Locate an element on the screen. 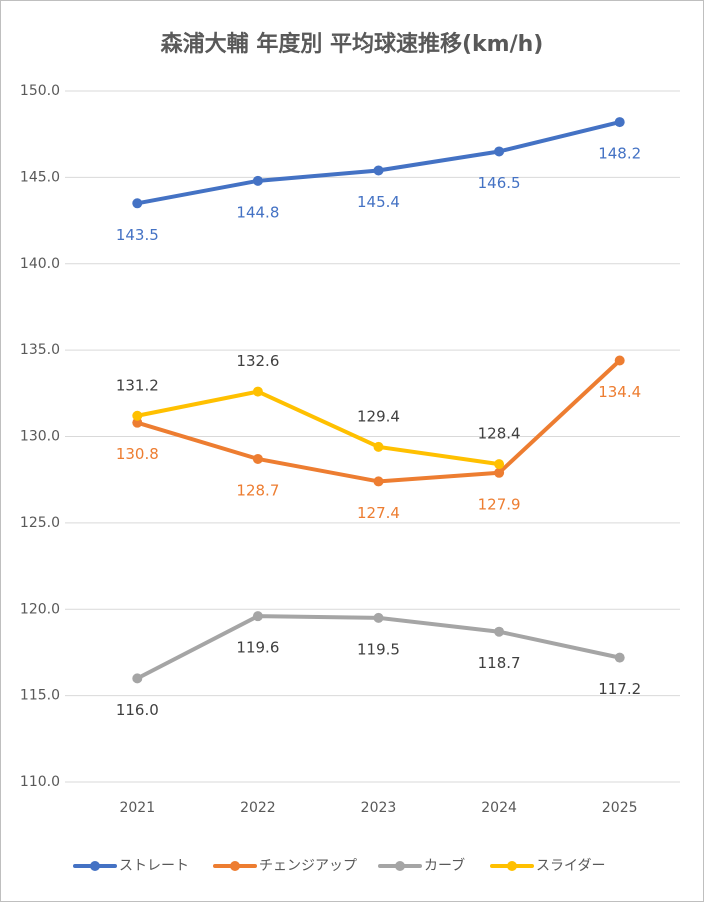 This screenshot has height=903, width=705. y-tick-label: 140.0 is located at coordinates (40, 264).